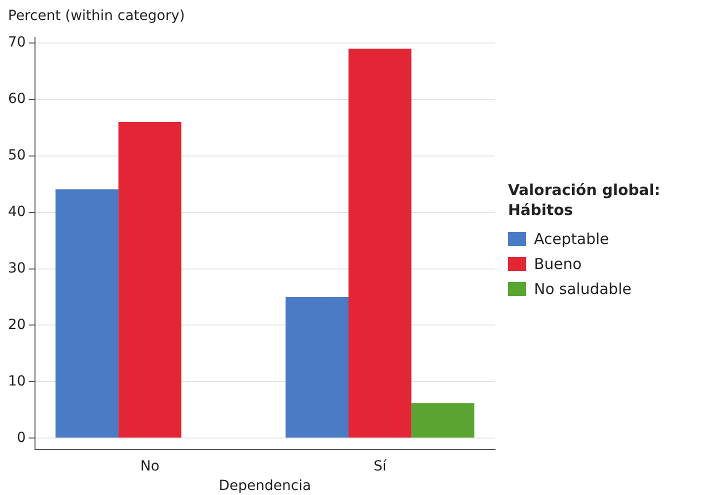  Describe the element at coordinates (571, 239) in the screenshot. I see `legend-label: Aceptable` at that location.